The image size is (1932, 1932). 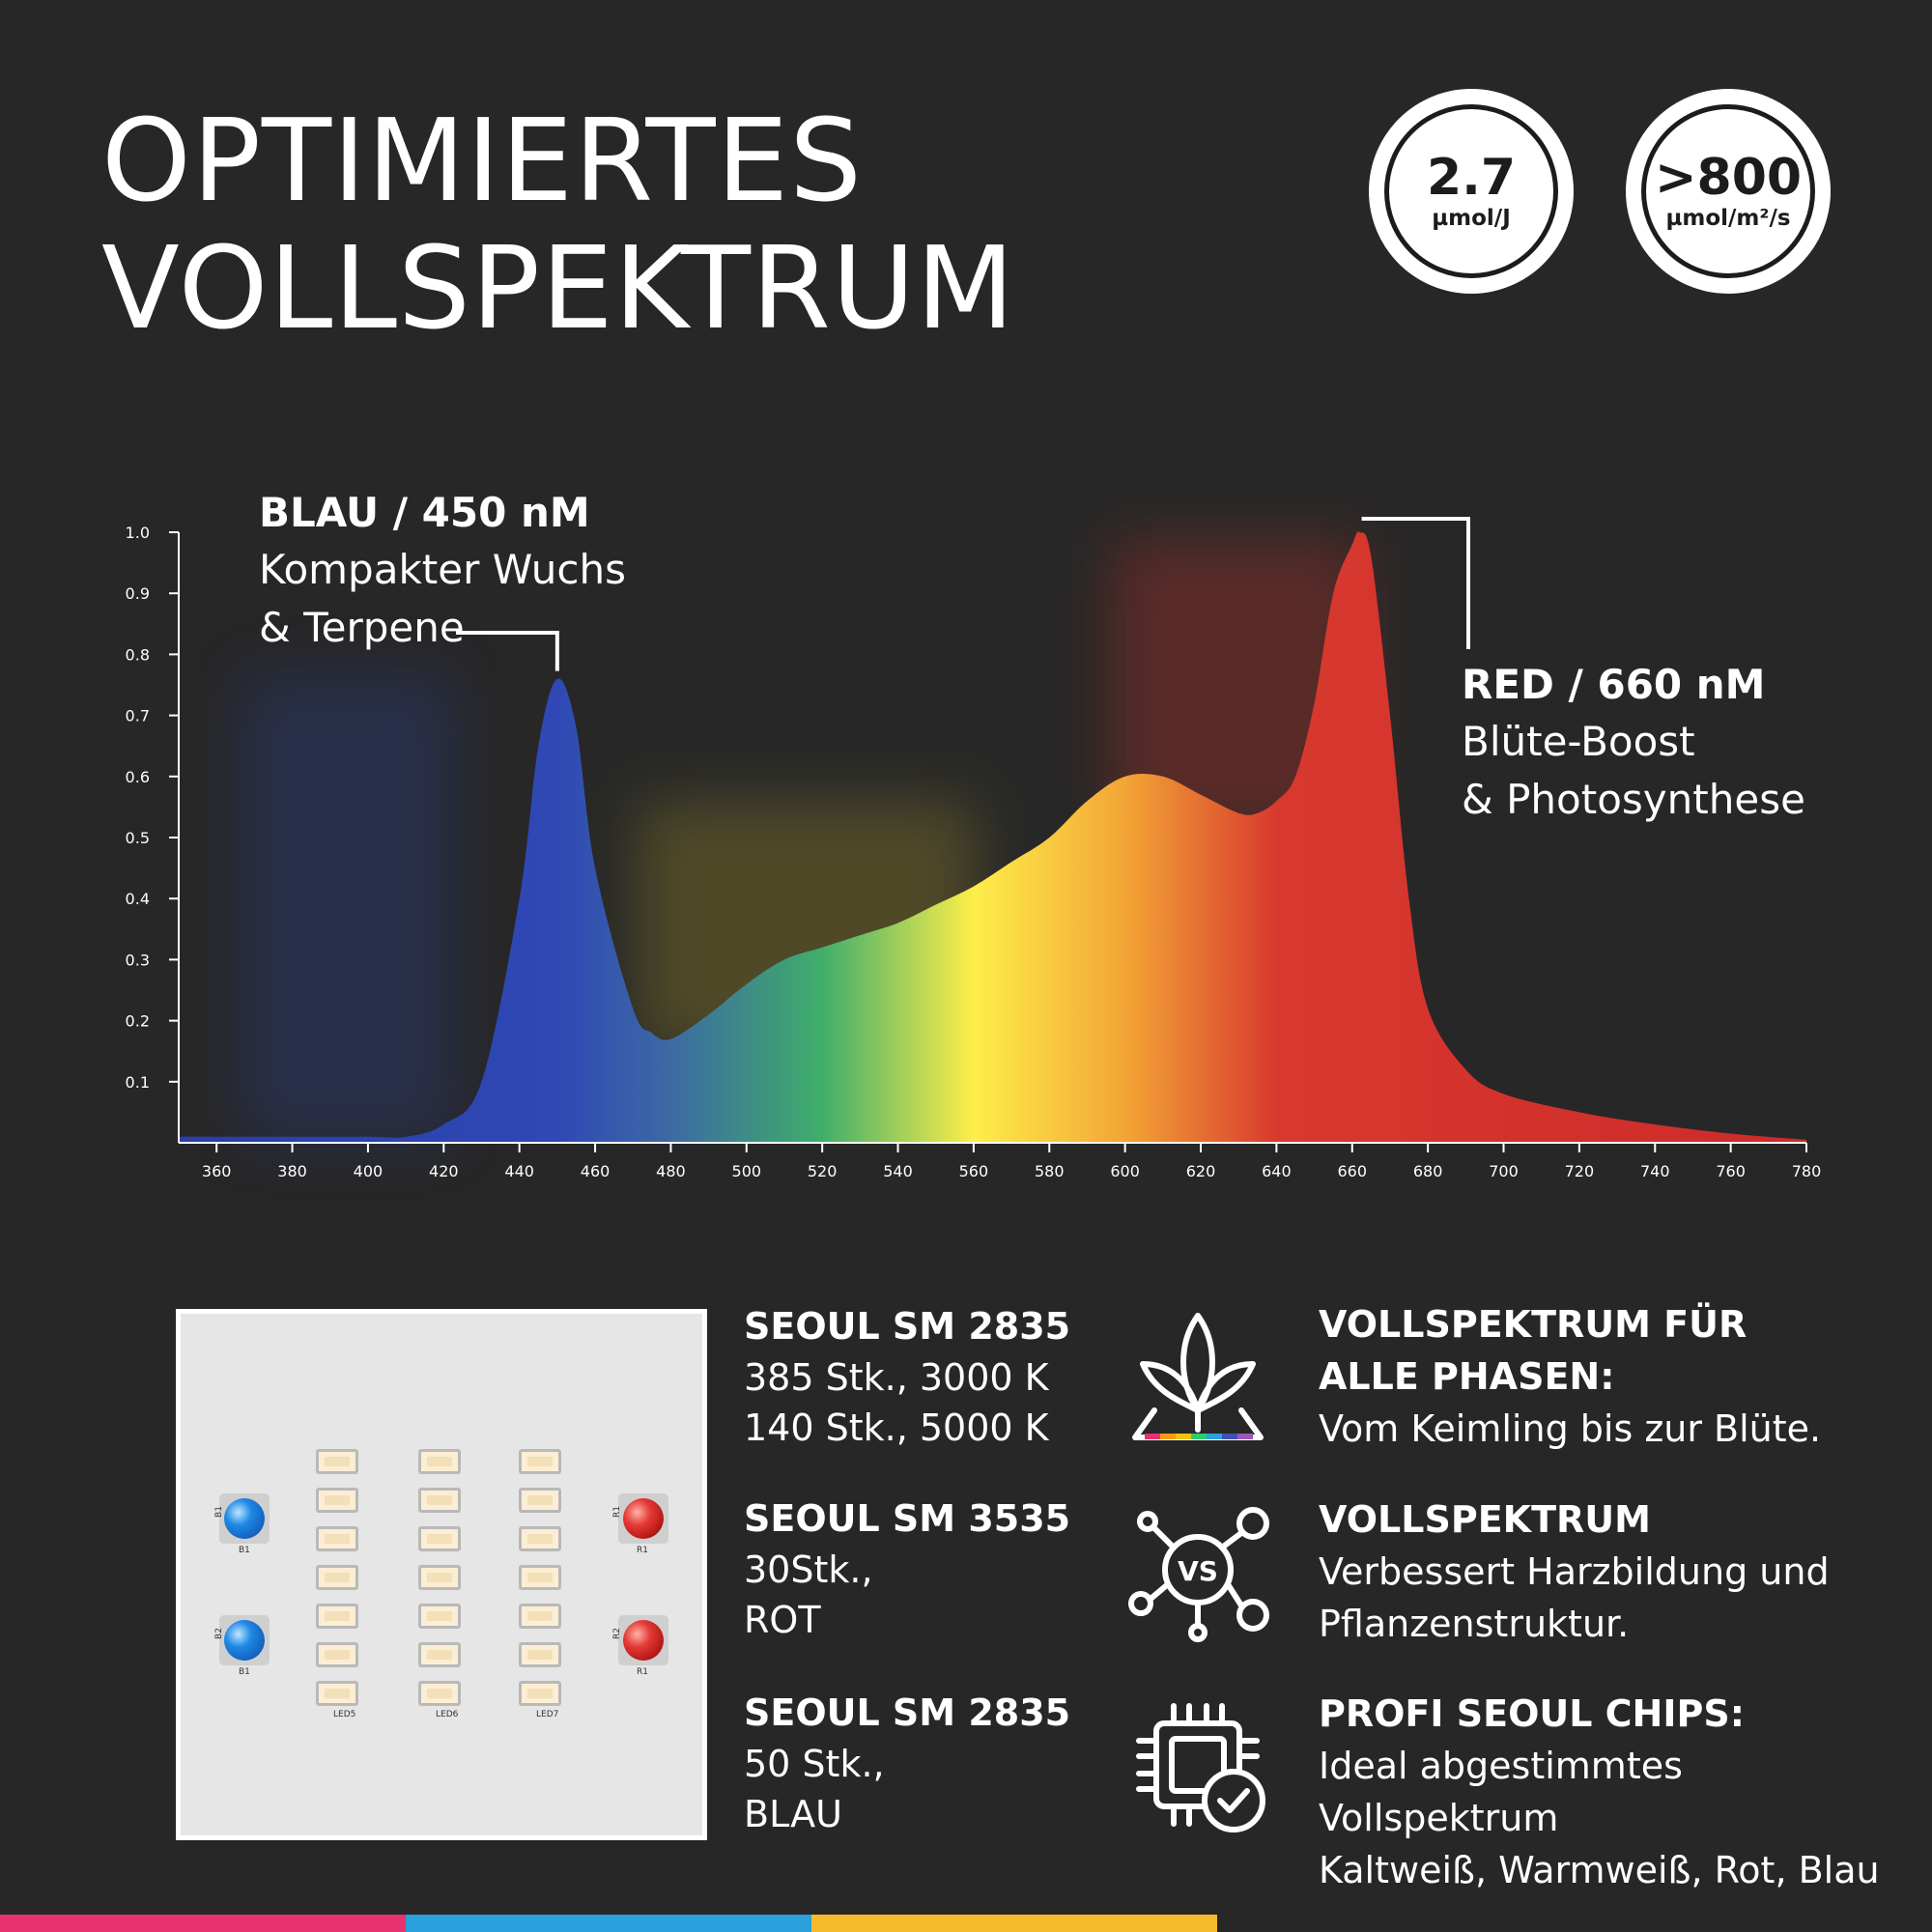 I want to click on ppfd-badge: >800 µmol/m²/s, so click(x=1728, y=191).